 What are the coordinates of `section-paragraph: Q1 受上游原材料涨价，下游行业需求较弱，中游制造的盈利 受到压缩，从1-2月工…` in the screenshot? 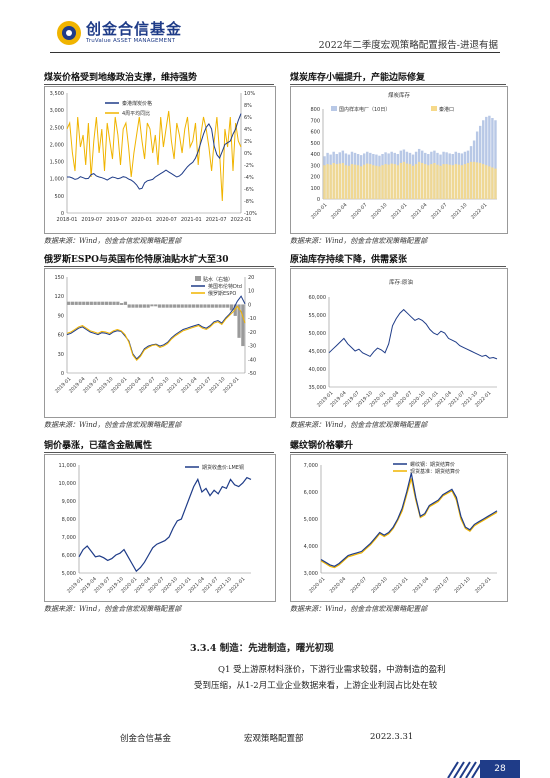 It's located at (346, 678).